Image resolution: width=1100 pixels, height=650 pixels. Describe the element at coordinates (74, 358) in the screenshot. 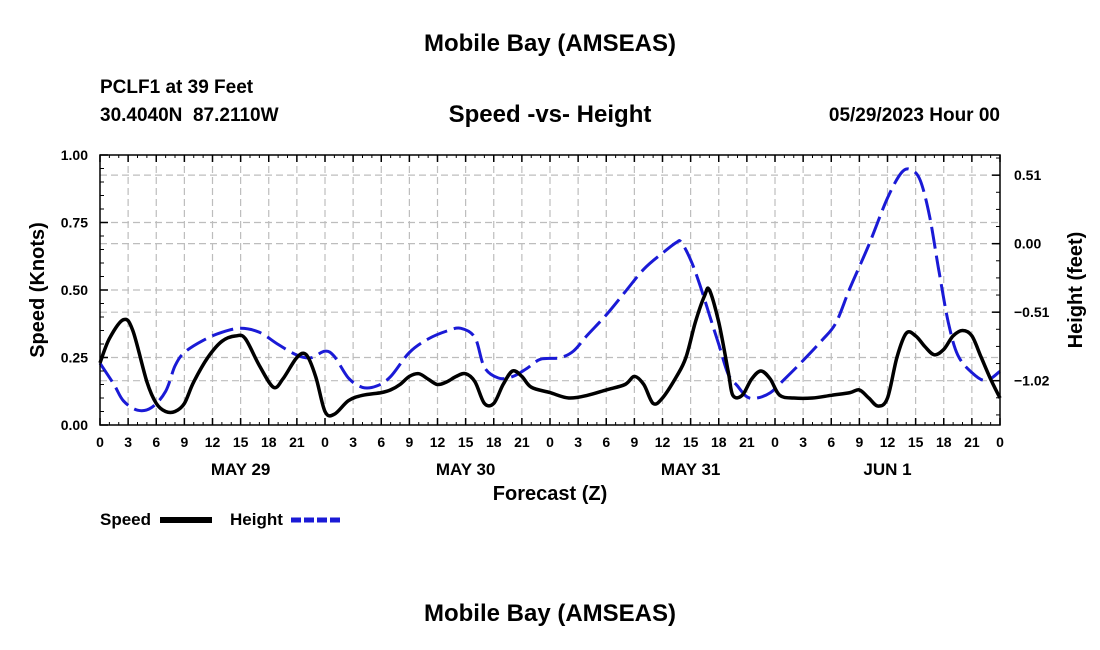

I see `y-left-tick-label: 0.25` at that location.